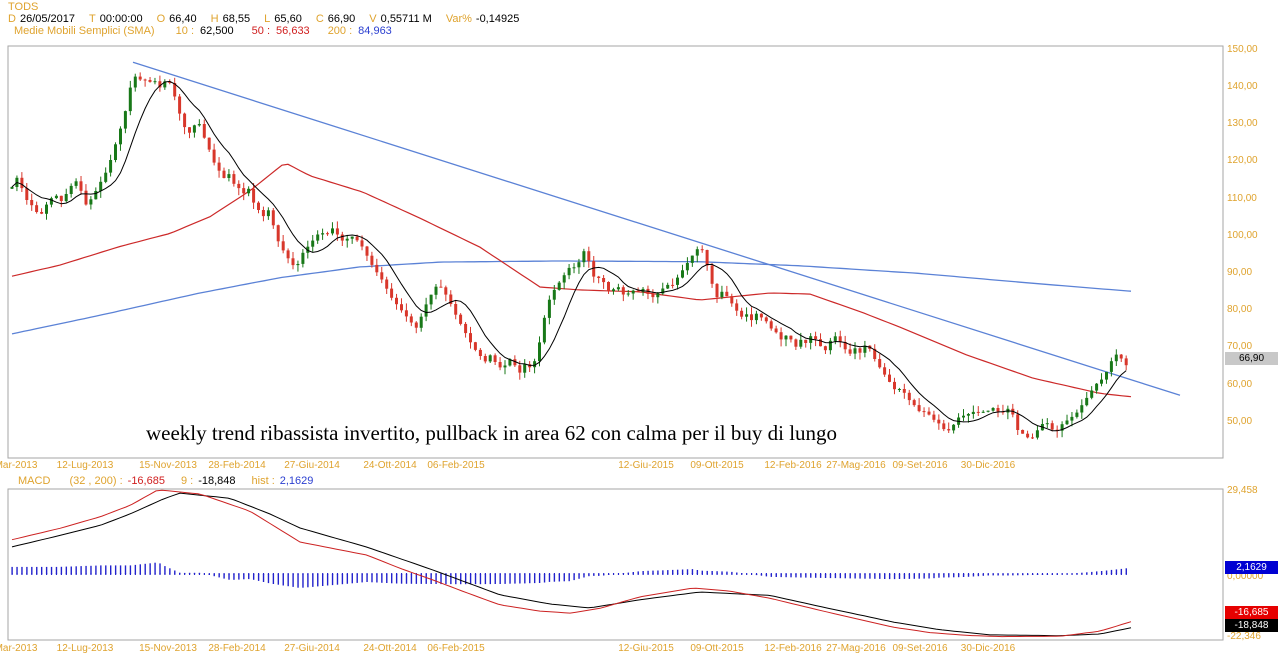 This screenshot has width=1278, height=668. Describe the element at coordinates (1240, 347) in the screenshot. I see `price-tick-label: 70,00` at that location.